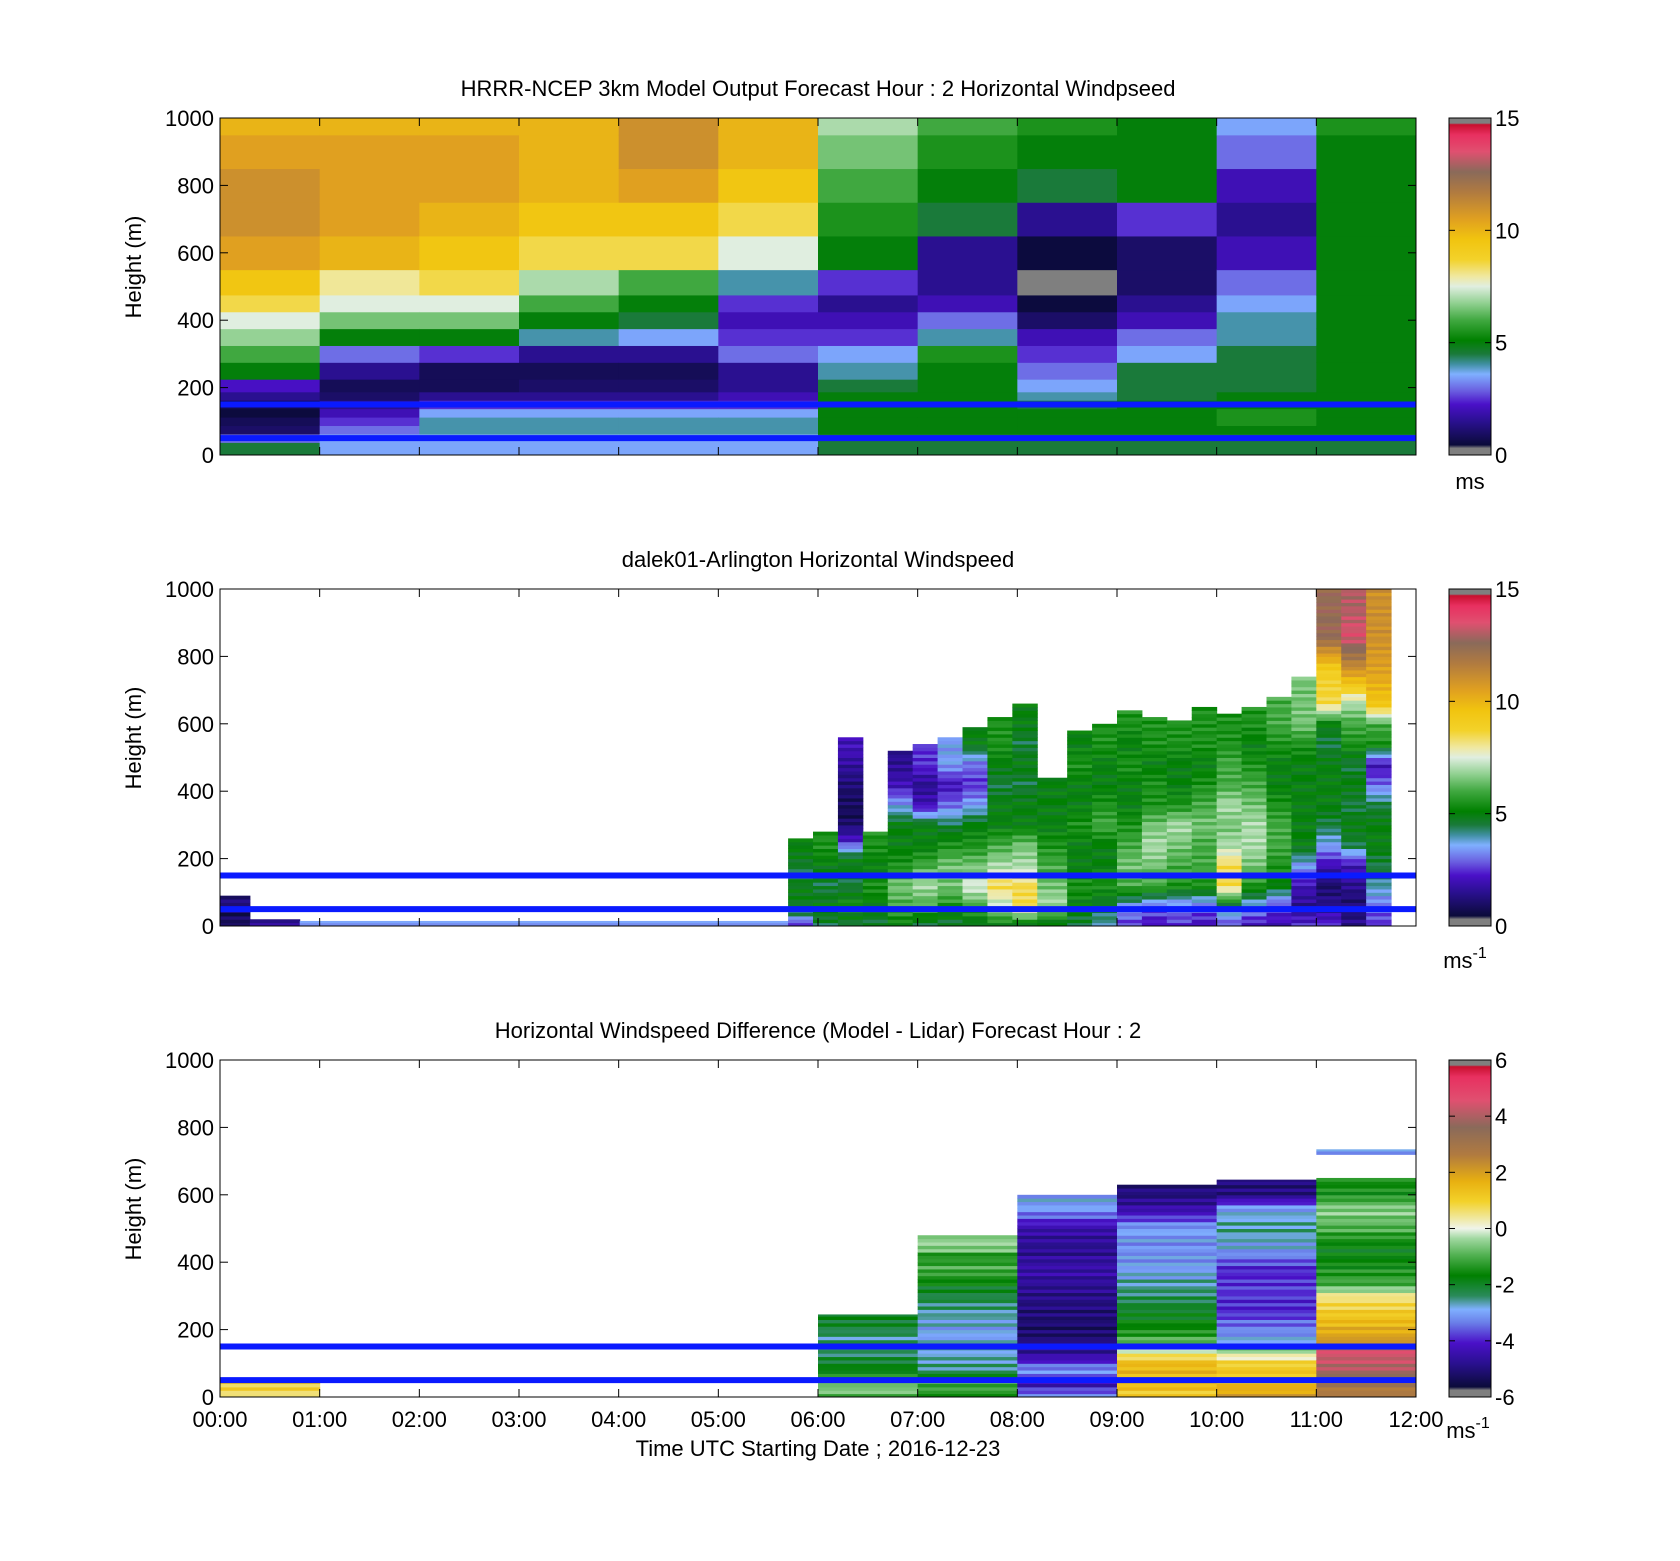 Image resolution: width=1680 pixels, height=1561 pixels. What do you see at coordinates (1505, 1341) in the screenshot?
I see `colorbar-tick-label: -4` at bounding box center [1505, 1341].